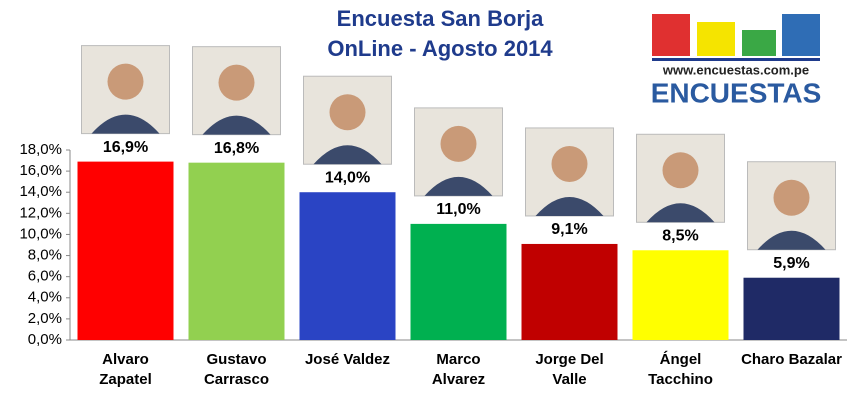  What do you see at coordinates (791, 263) in the screenshot?
I see `value-label: 5,9%` at bounding box center [791, 263].